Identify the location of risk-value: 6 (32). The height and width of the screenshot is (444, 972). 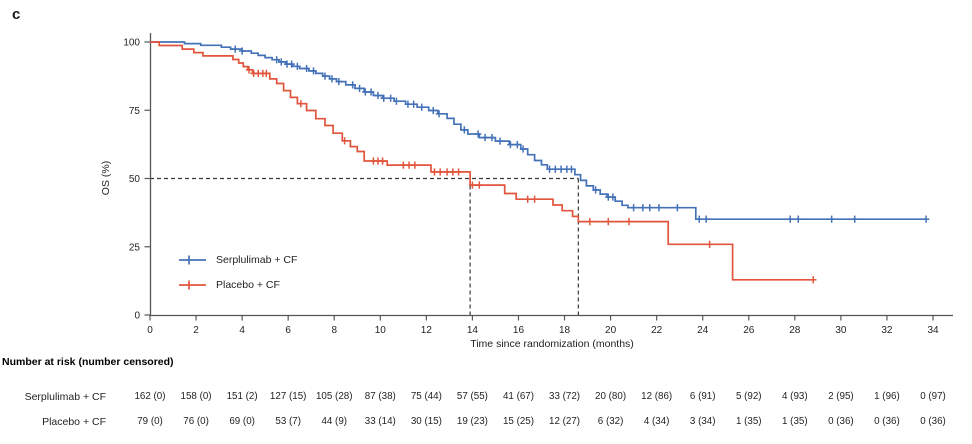
(610, 421).